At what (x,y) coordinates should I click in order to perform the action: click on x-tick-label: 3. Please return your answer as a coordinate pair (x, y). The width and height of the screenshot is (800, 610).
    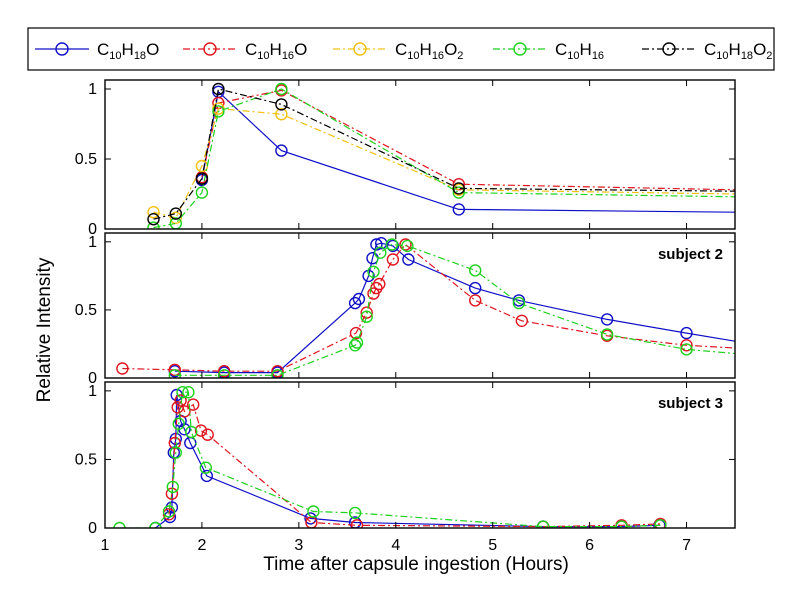
    Looking at the image, I should click on (298, 545).